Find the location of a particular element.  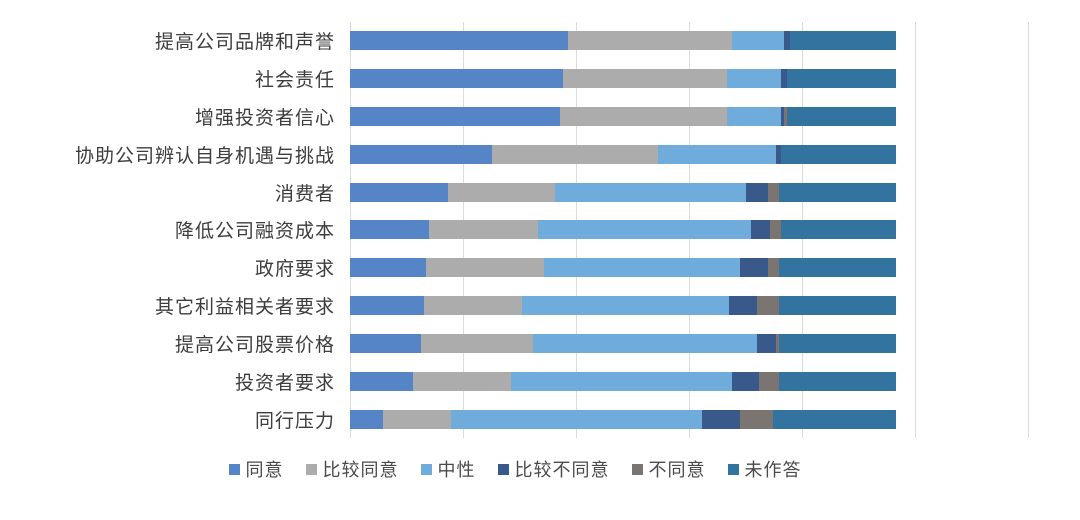

legend-label: 未作答 is located at coordinates (773, 470).